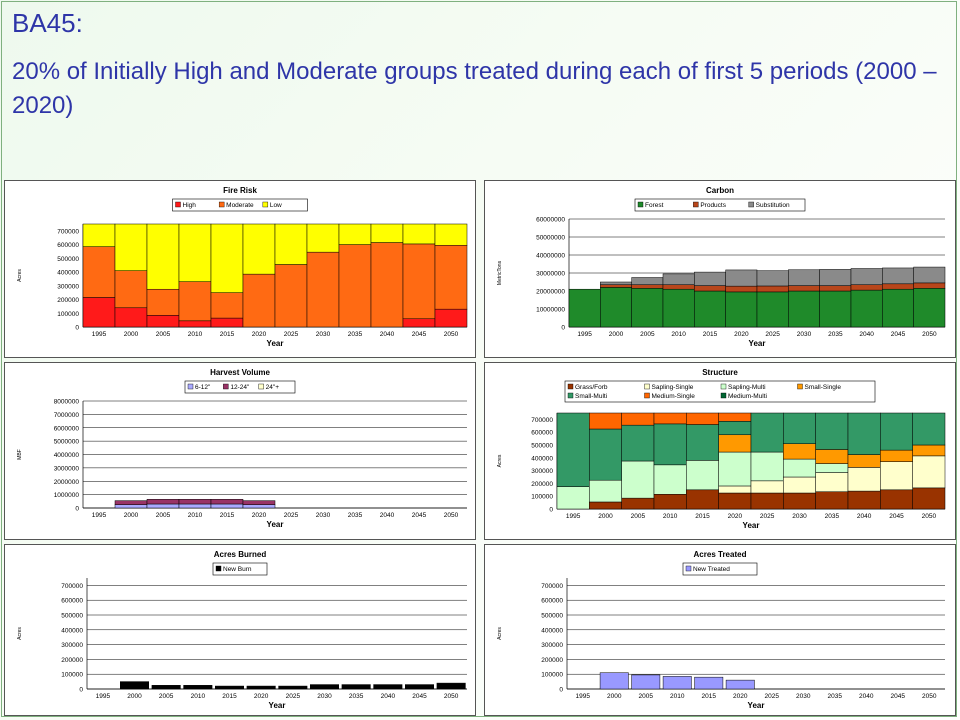  I want to click on harvest-volume-ytick-label: 7000000, so click(67, 415).